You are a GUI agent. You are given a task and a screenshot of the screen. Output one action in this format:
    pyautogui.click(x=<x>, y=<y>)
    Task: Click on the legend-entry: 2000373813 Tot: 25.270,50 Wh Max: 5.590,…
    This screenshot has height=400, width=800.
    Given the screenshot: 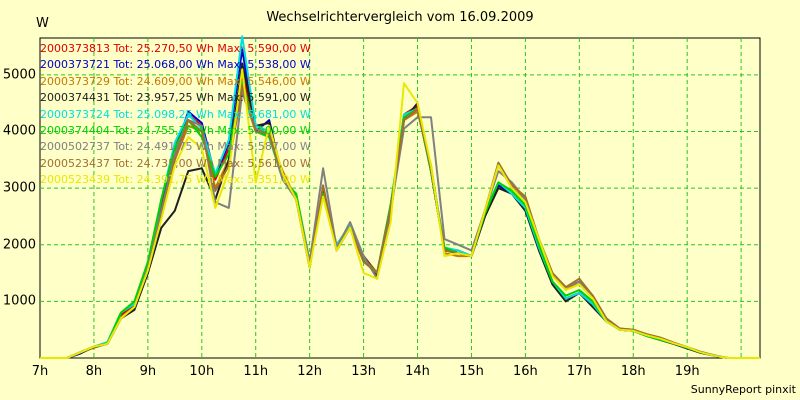 What is the action you would take?
    pyautogui.click(x=175, y=48)
    